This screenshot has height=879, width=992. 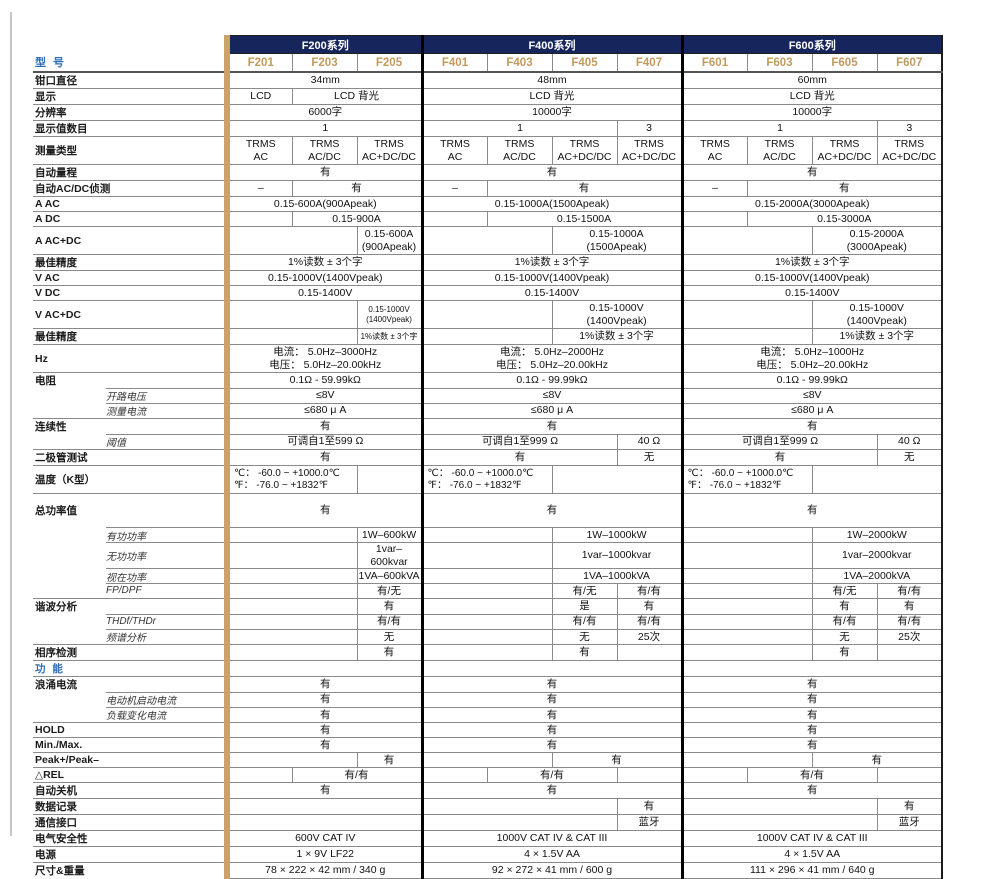 I want to click on spec-cell: 0.15-1000V (1400Vpeak), so click(x=877, y=314).